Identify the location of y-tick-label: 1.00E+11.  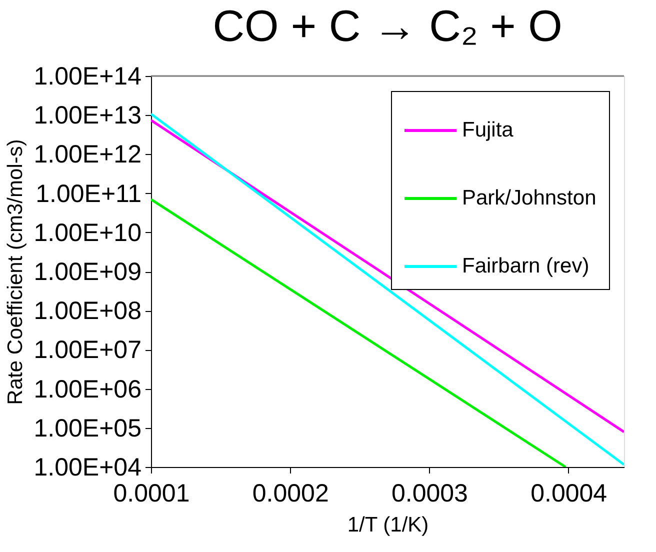
(89, 194).